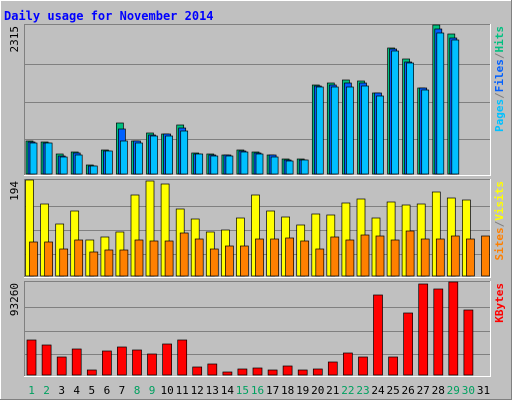  Describe the element at coordinates (152, 390) in the screenshot. I see `x-tick-label: 9` at that location.